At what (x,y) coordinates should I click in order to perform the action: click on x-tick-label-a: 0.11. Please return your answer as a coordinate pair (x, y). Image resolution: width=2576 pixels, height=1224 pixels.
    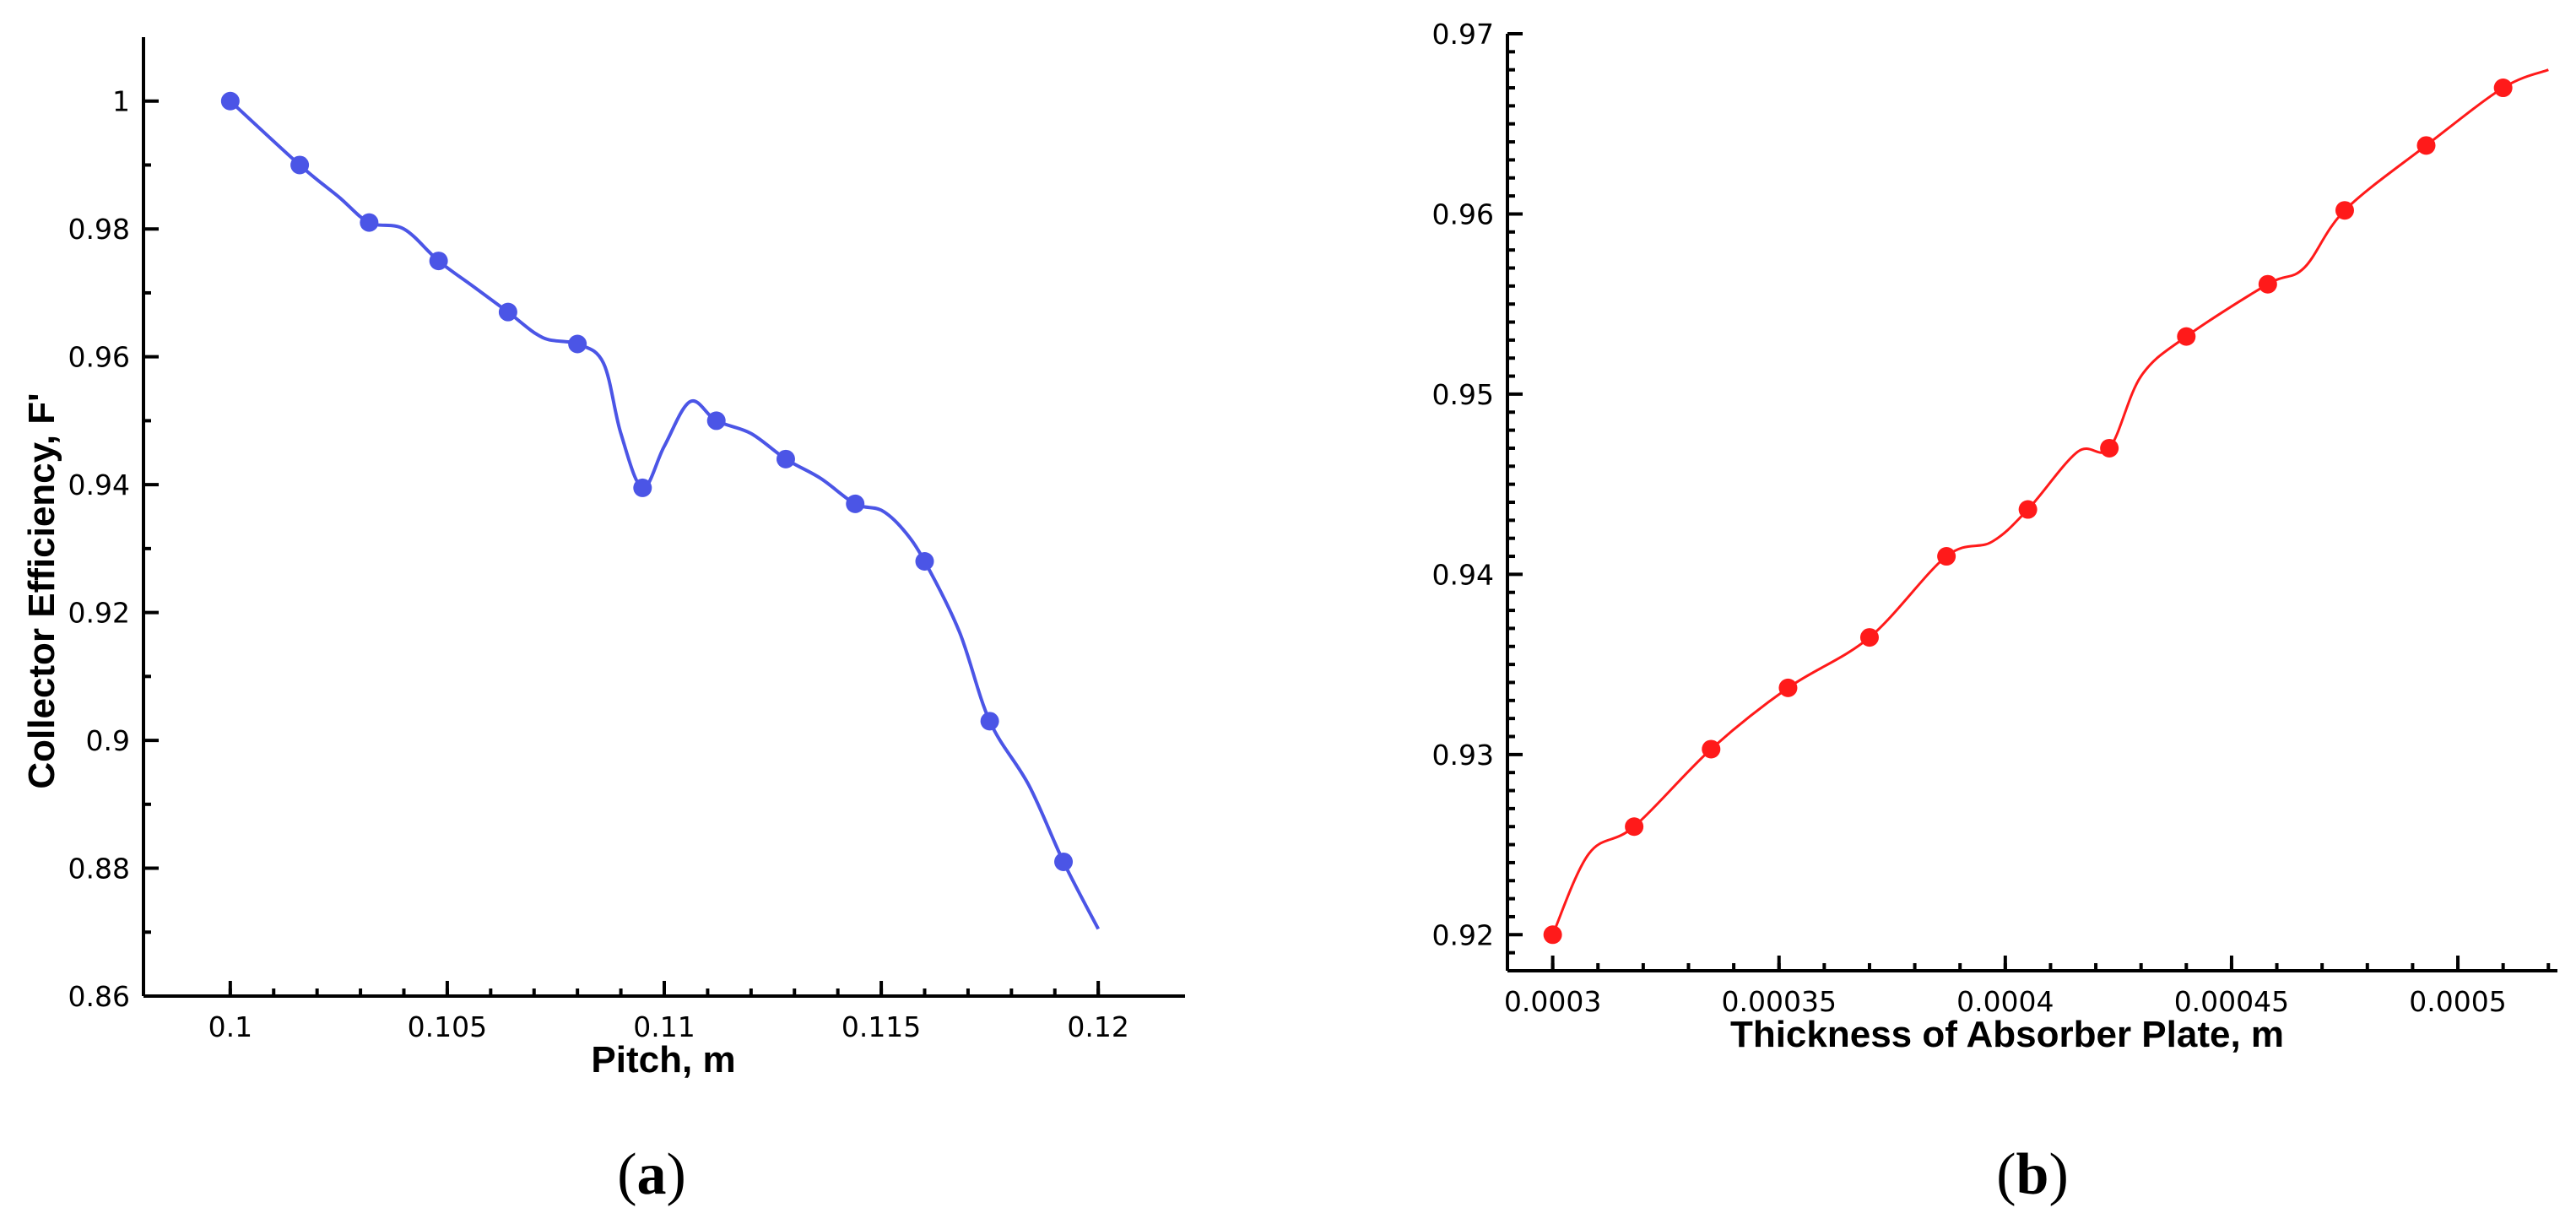
    Looking at the image, I should click on (664, 1026).